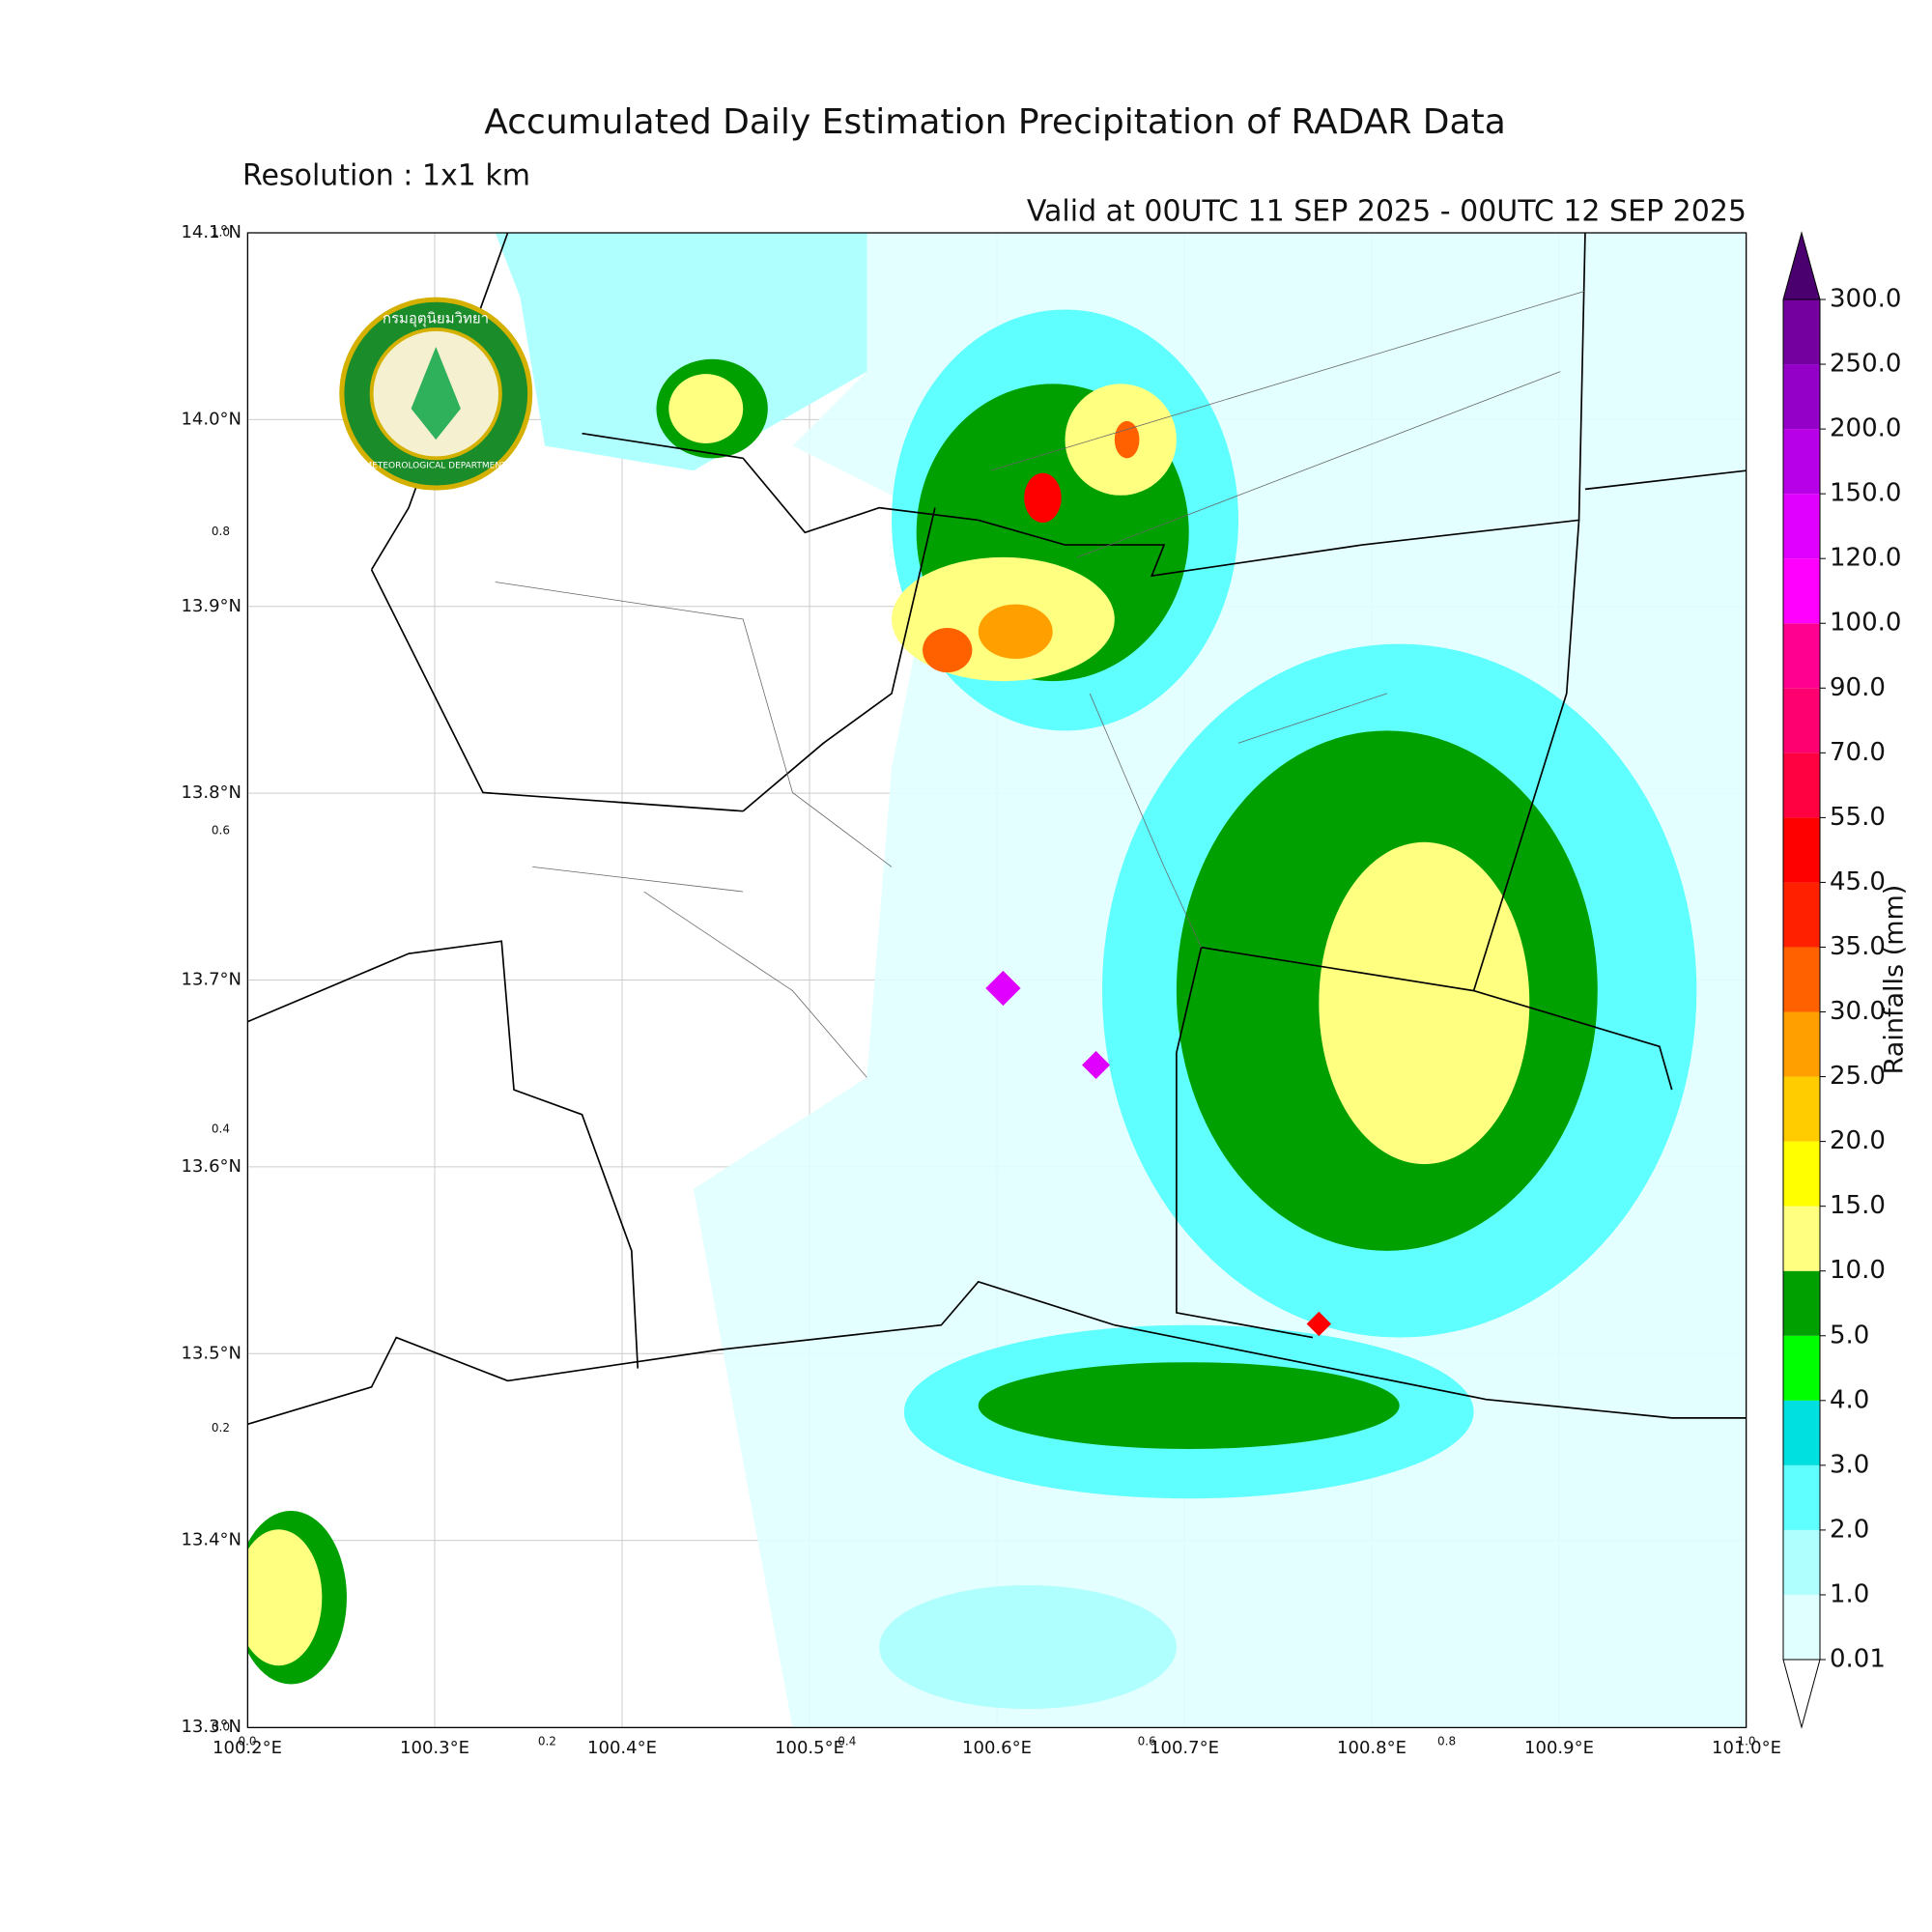  Describe the element at coordinates (1865, 299) in the screenshot. I see `colorbar-tick-label: 300.0` at that location.